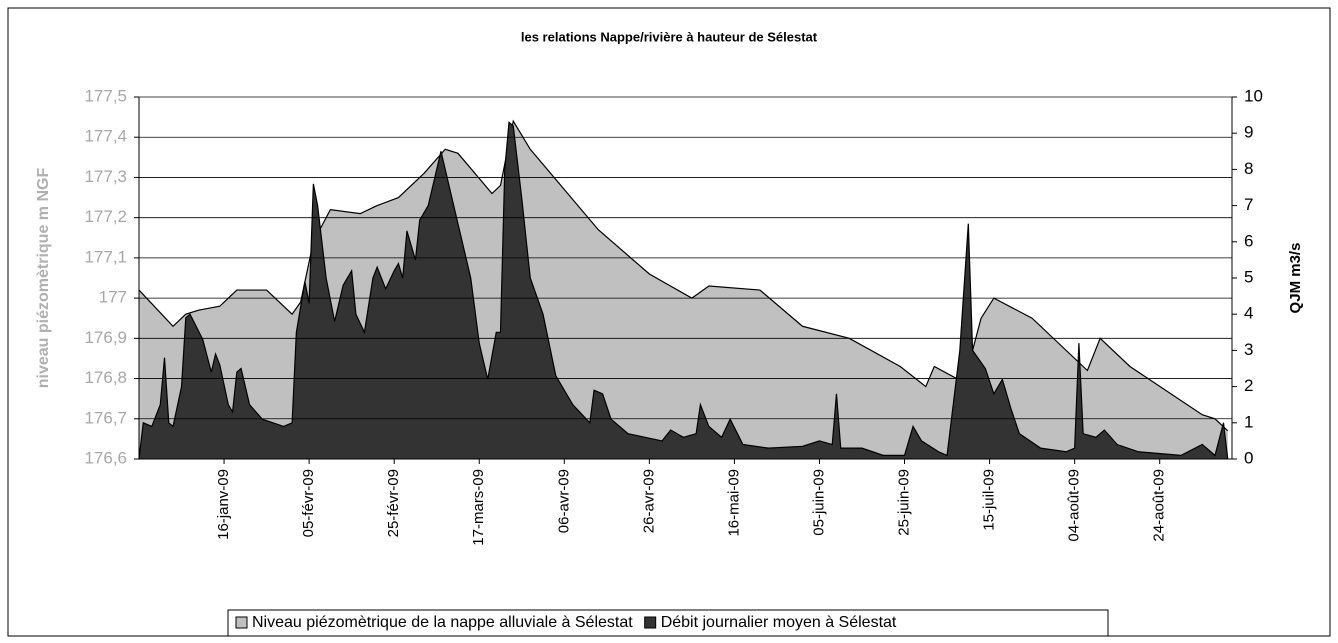 This screenshot has height=643, width=1338. Describe the element at coordinates (105, 216) in the screenshot. I see `y-tick-label: 177,2` at that location.